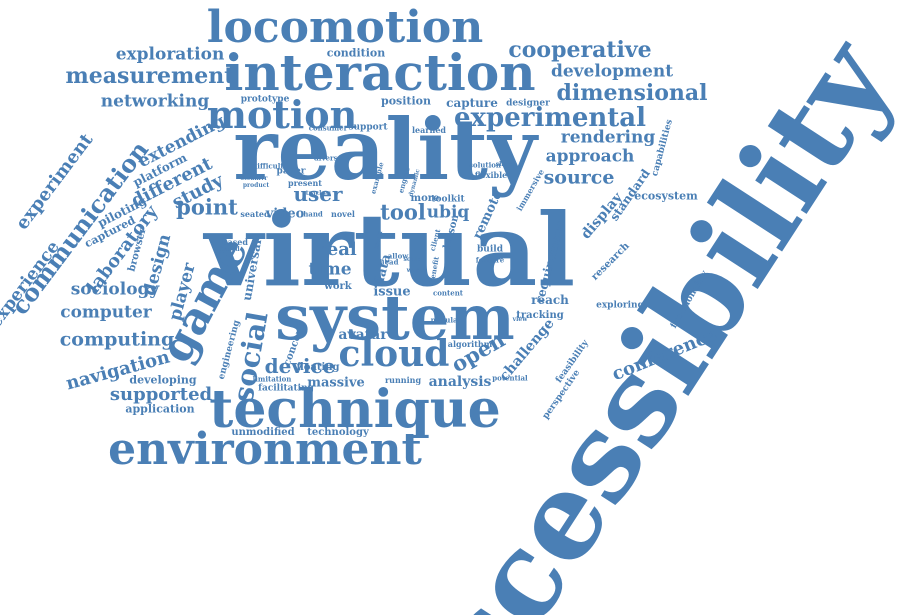 Image resolution: width=900 pixels, height=615 pixels. What do you see at coordinates (313, 214) in the screenshot?
I see `word-hand: hand` at bounding box center [313, 214].